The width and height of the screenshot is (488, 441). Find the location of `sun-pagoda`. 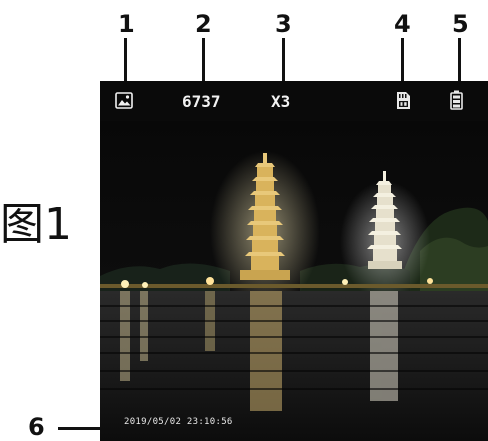

sun-pagoda is located at coordinates (265, 216).